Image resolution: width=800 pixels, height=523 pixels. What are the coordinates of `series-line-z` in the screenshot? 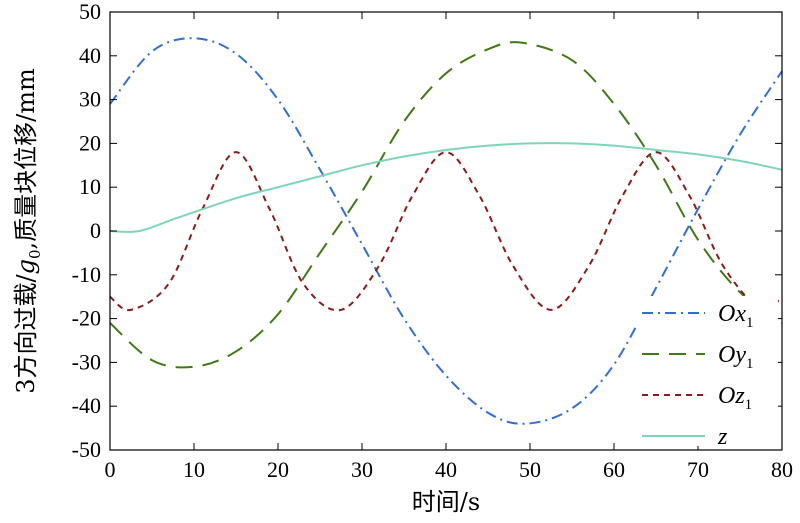 It's located at (446, 187).